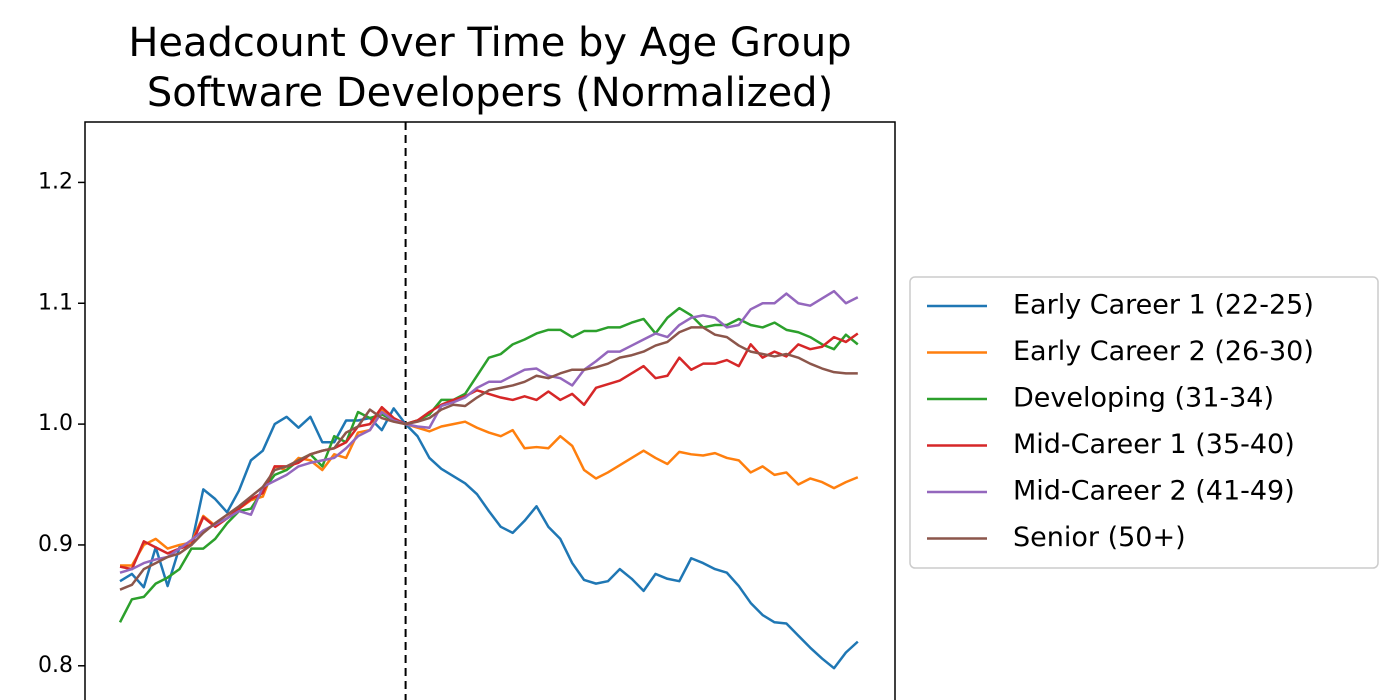  Describe the element at coordinates (1143, 398) in the screenshot. I see `legend-label: Developing (31-34)` at that location.